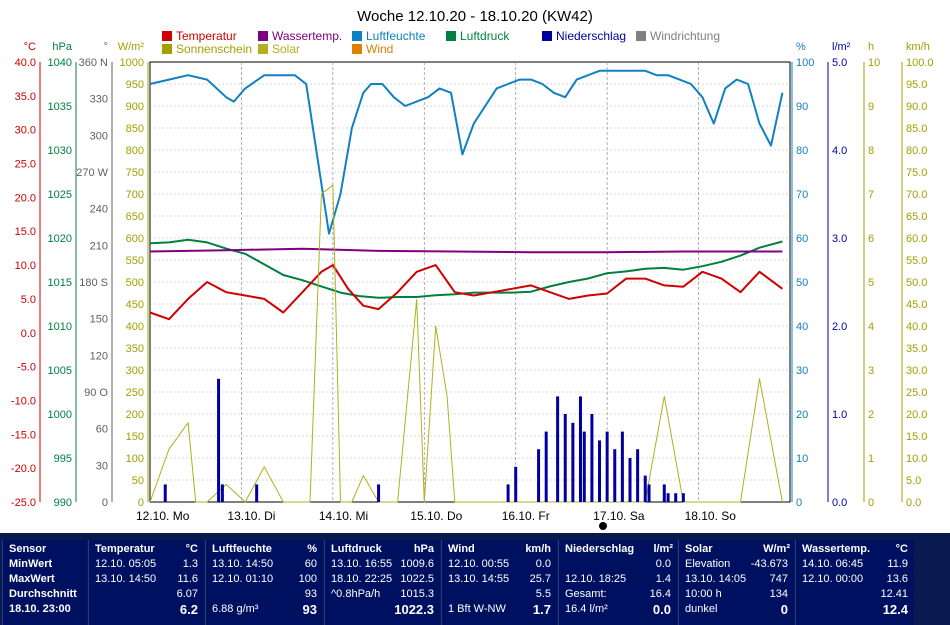 The image size is (950, 625). Describe the element at coordinates (475, 16) in the screenshot. I see `chart-title: Woche 12.10.20 - 18.10.20 (KW42)` at that location.